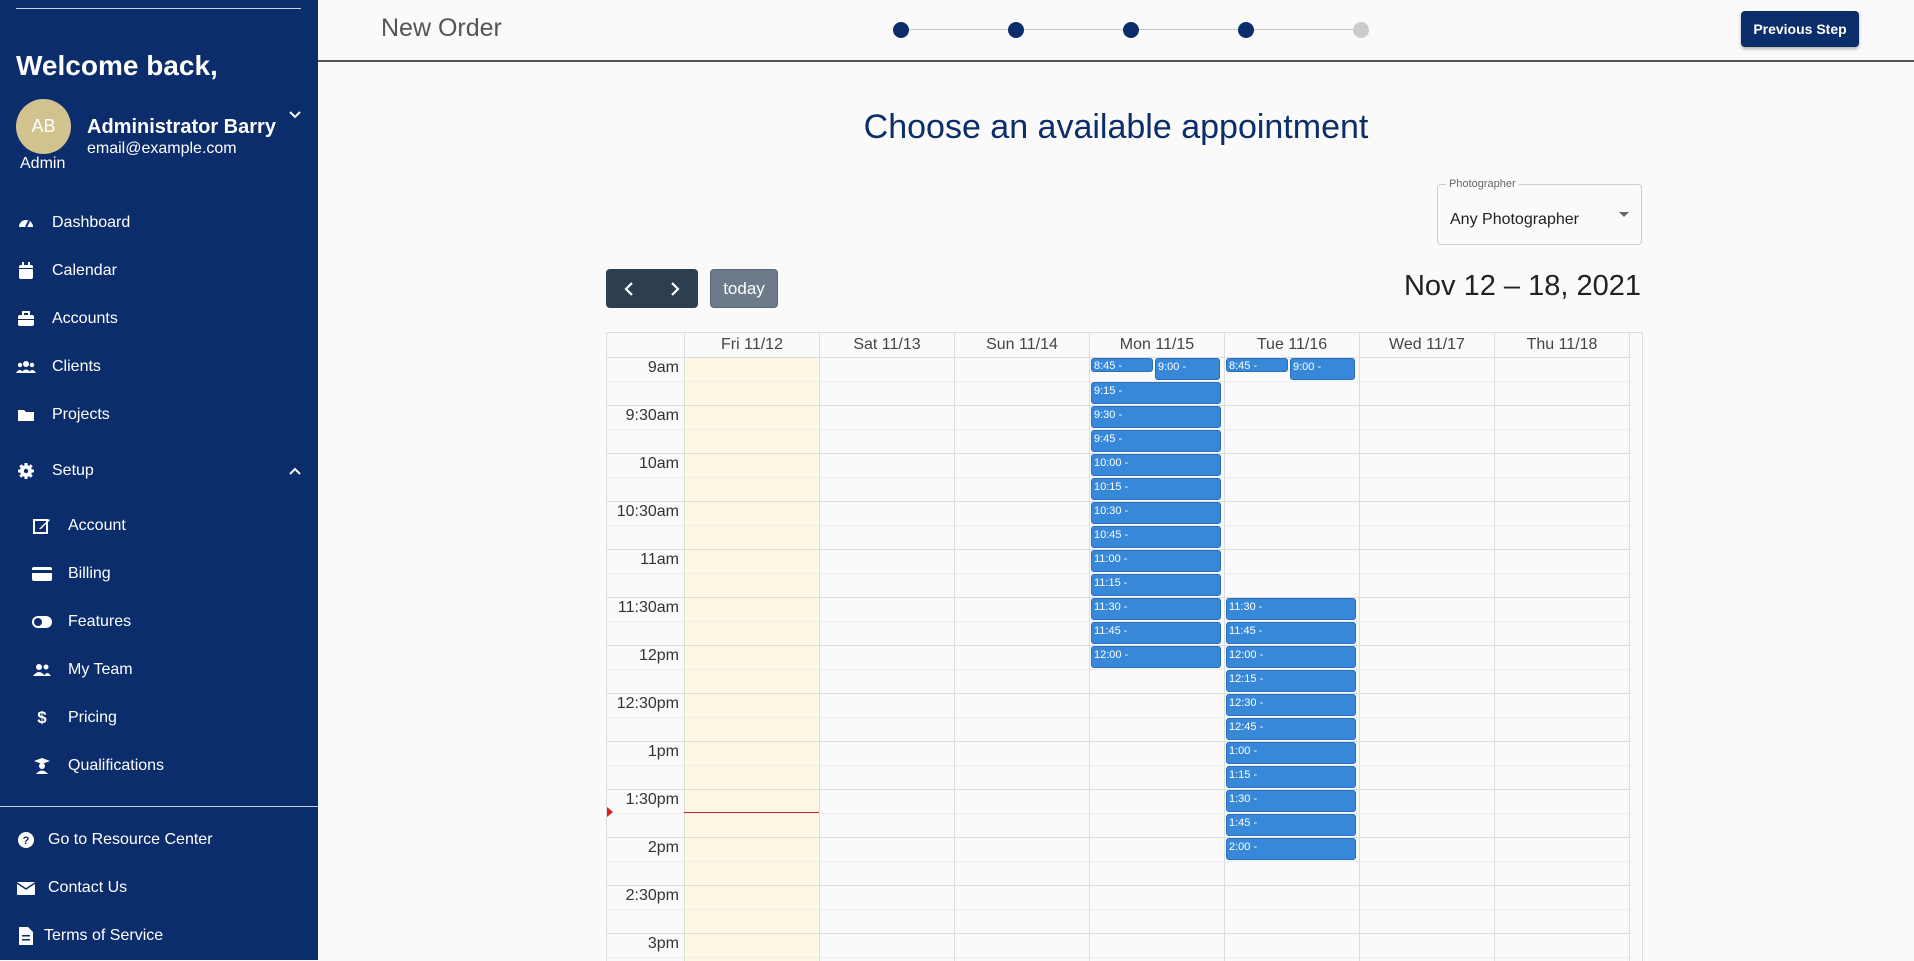 Image resolution: width=1914 pixels, height=961 pixels. What do you see at coordinates (1156, 513) in the screenshot?
I see `appointment-slot: 10:30 -` at bounding box center [1156, 513].